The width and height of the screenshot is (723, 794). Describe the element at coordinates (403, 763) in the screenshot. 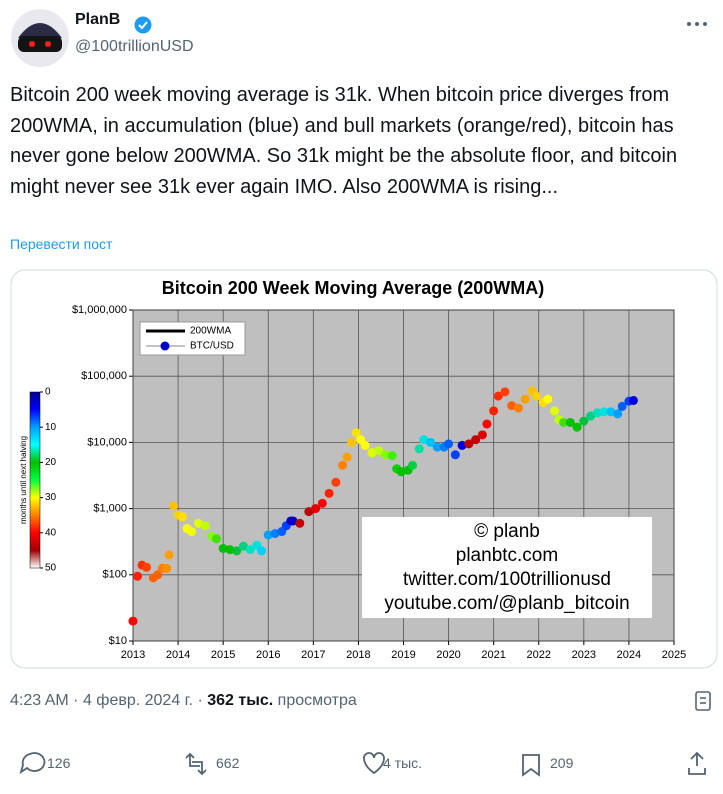

I see `like-count: 4 тыс.` at that location.